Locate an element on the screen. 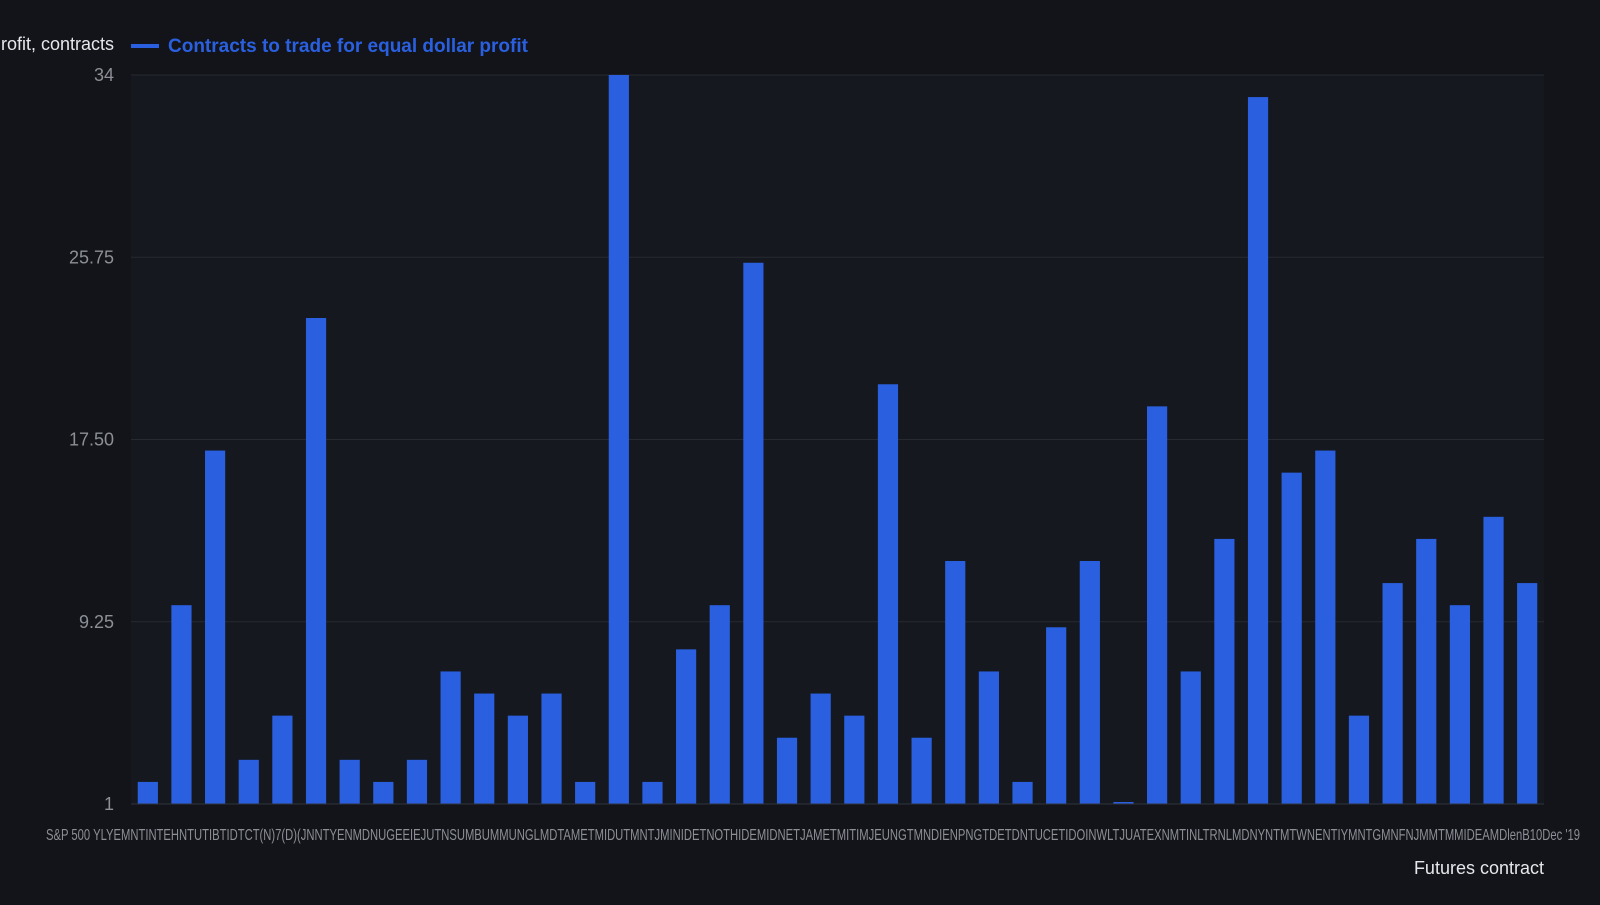  y-tick-labels: 1 9.25 17.50 25.75 34 is located at coordinates (91, 439).